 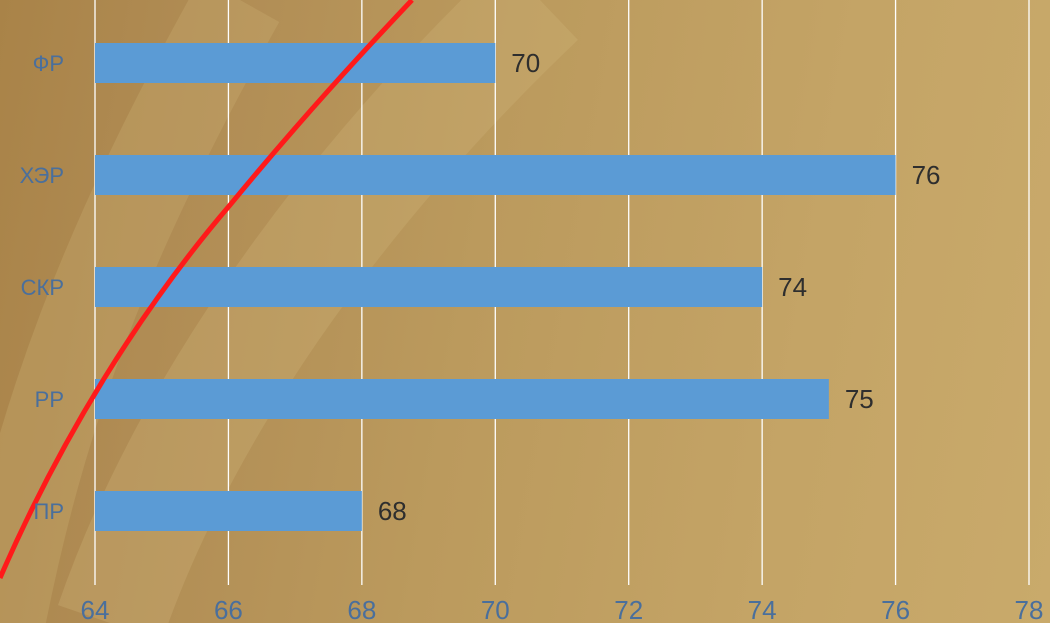 I want to click on category-labels: ФР ХЭР СКР РР ПР, so click(x=42, y=287).